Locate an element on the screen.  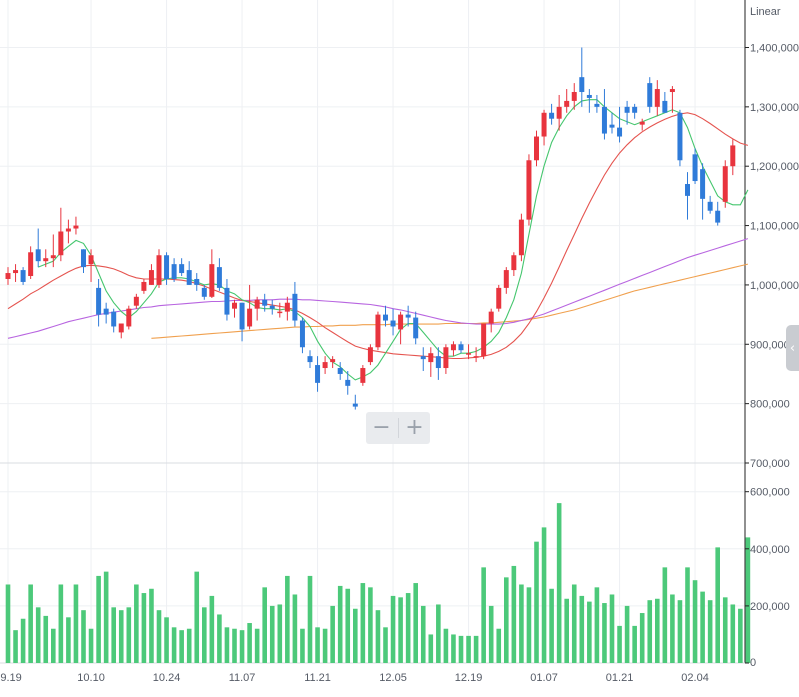
time-tick-label: 12.05 is located at coordinates (393, 678).